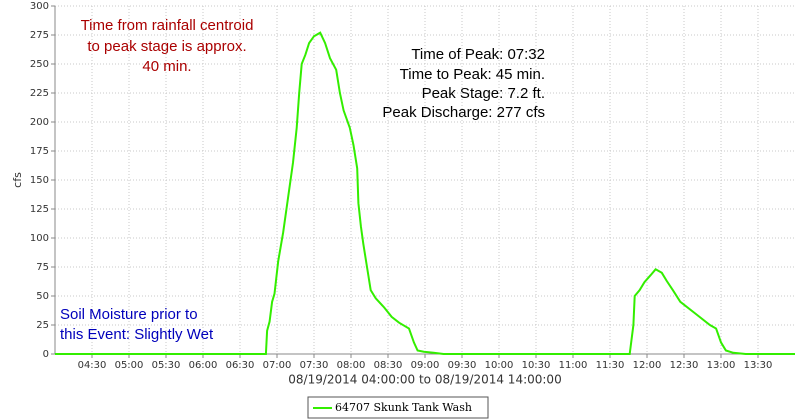 The height and width of the screenshot is (420, 800). Describe the element at coordinates (129, 365) in the screenshot. I see `x-tick-label: 05:00` at that location.